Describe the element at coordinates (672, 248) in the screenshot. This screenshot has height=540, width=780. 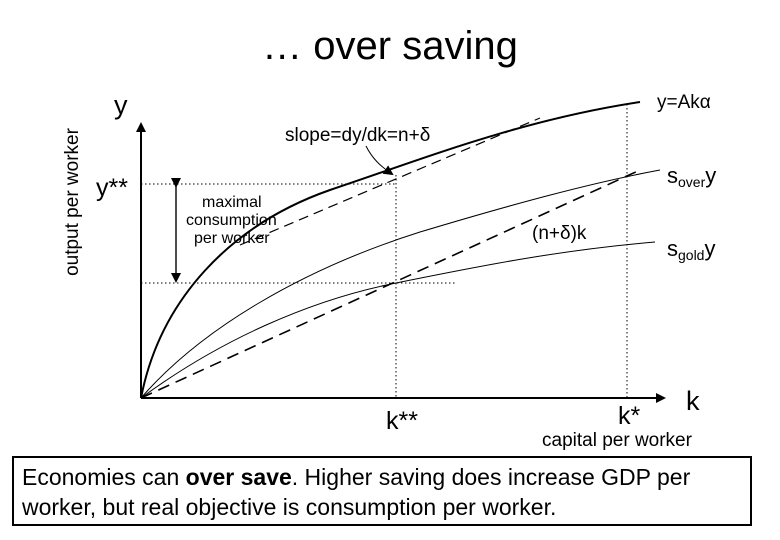
I see `s-gold-prefix: s` at that location.